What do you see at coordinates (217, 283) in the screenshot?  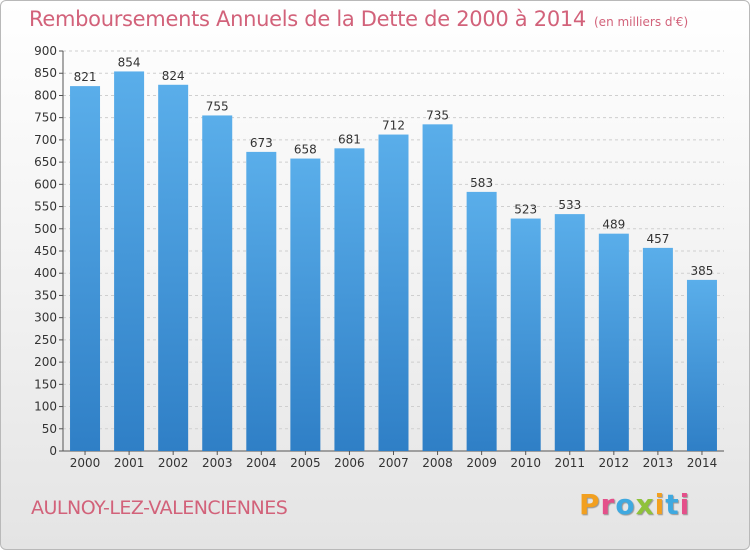 I see `bar-2003` at bounding box center [217, 283].